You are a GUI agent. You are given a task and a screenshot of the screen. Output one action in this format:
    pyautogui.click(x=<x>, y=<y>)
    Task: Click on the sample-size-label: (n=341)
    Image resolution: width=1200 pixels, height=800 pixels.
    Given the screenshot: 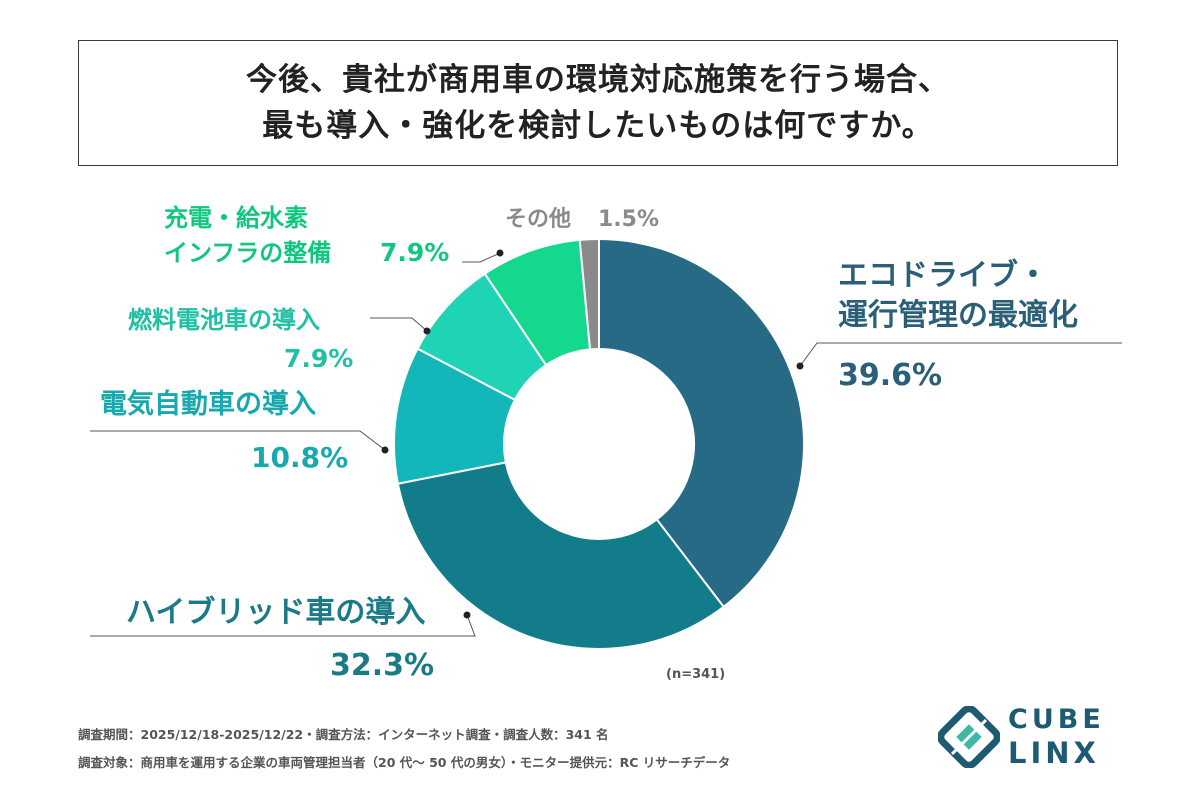 What is the action you would take?
    pyautogui.click(x=695, y=674)
    